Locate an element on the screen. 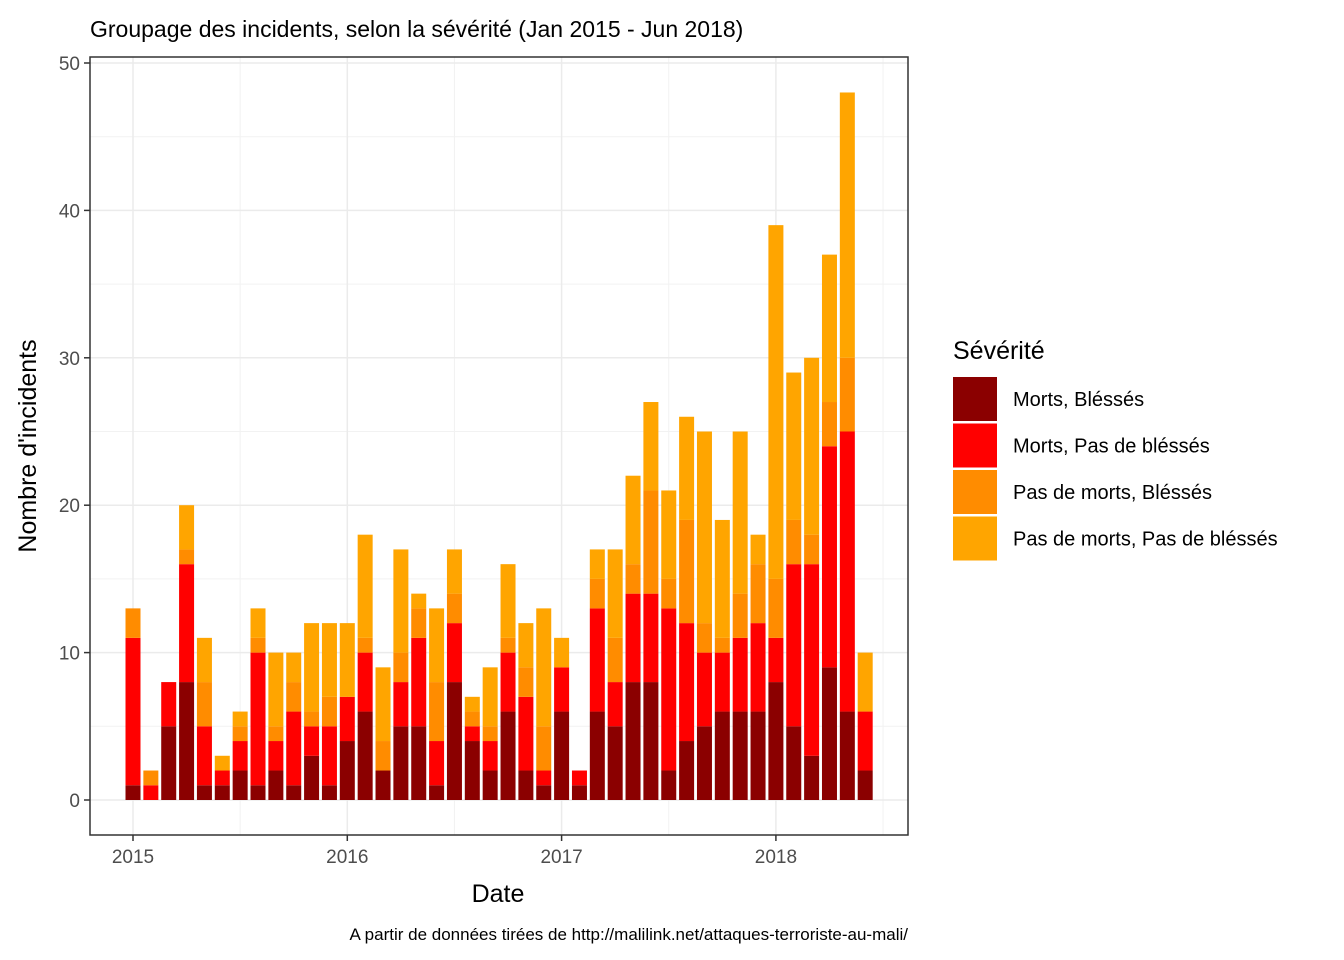  x-axis-title: Date is located at coordinates (498, 894).